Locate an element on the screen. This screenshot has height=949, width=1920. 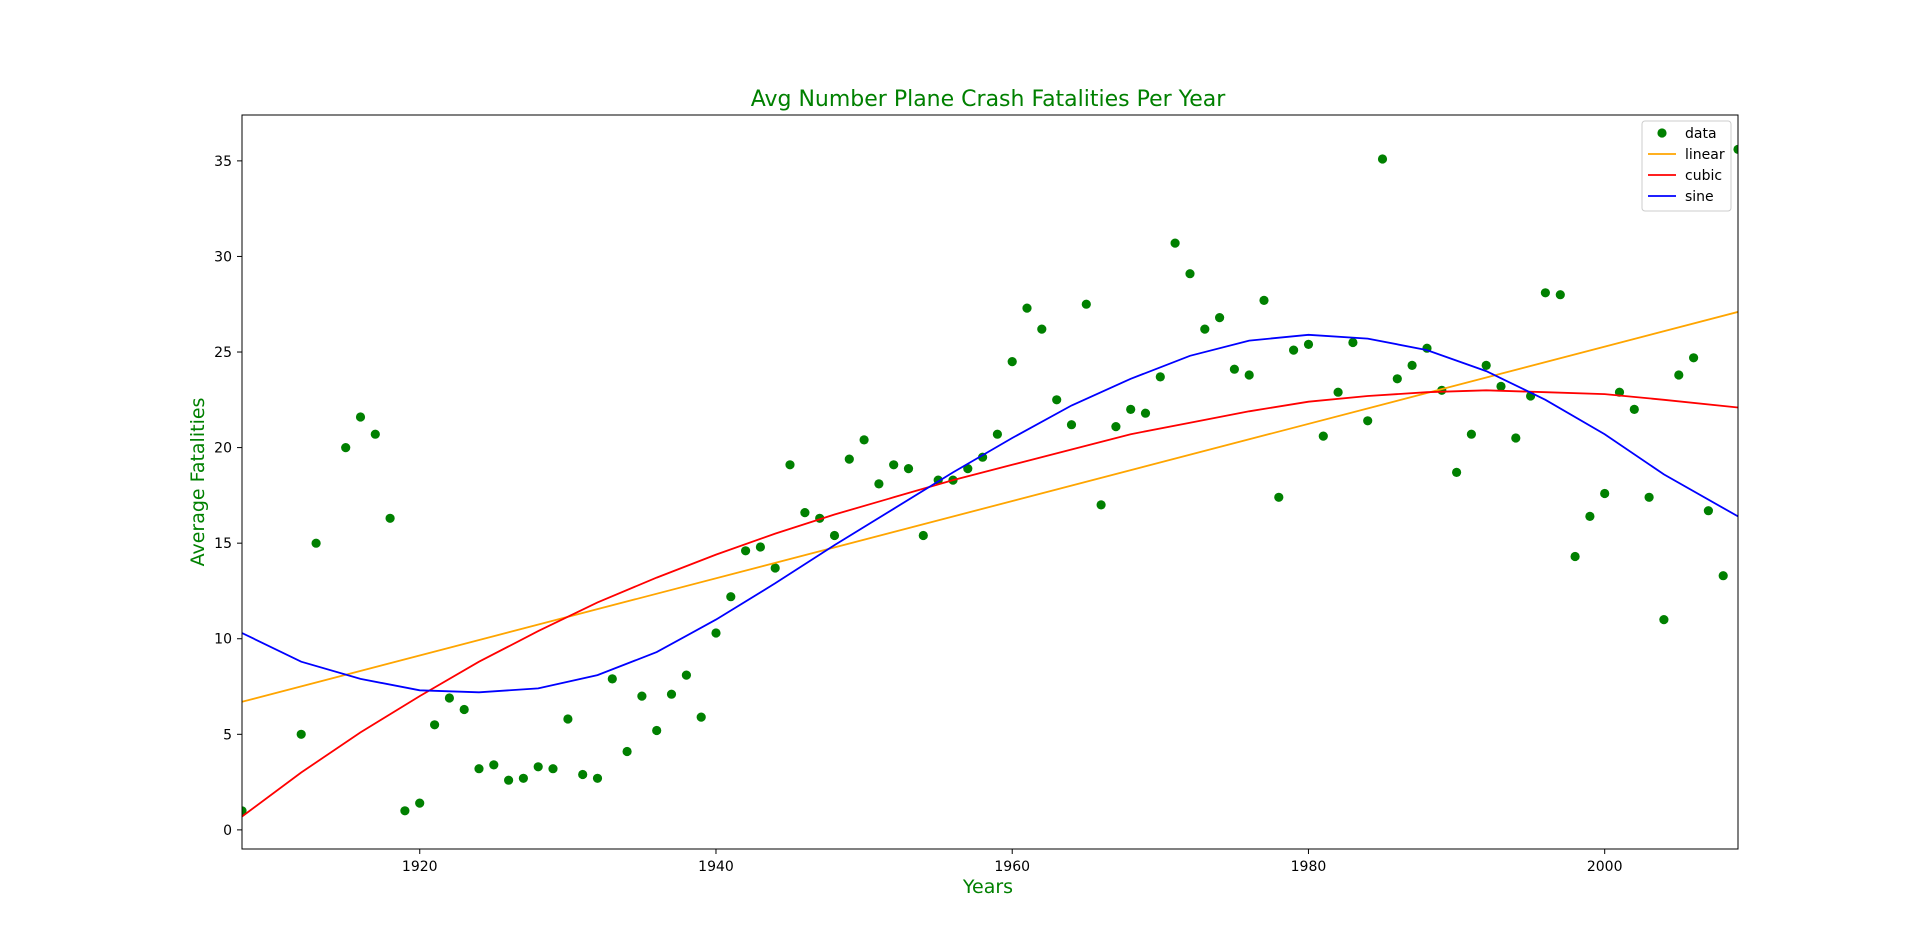
y-tick-label: 5 is located at coordinates (227, 735).